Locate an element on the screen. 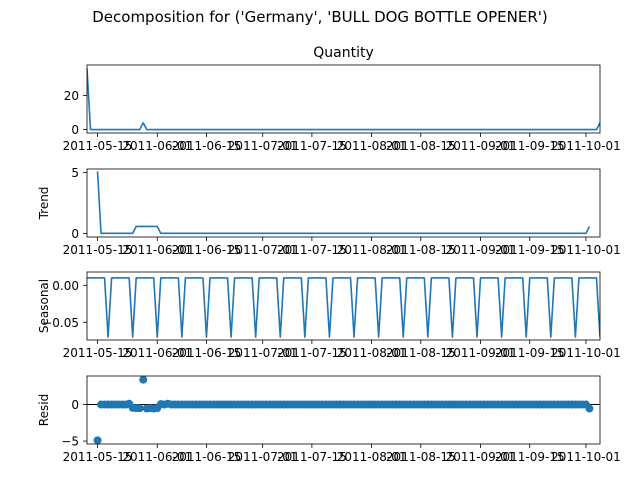 This screenshot has height=480, width=640. y-axis-label: Resid is located at coordinates (44, 410).